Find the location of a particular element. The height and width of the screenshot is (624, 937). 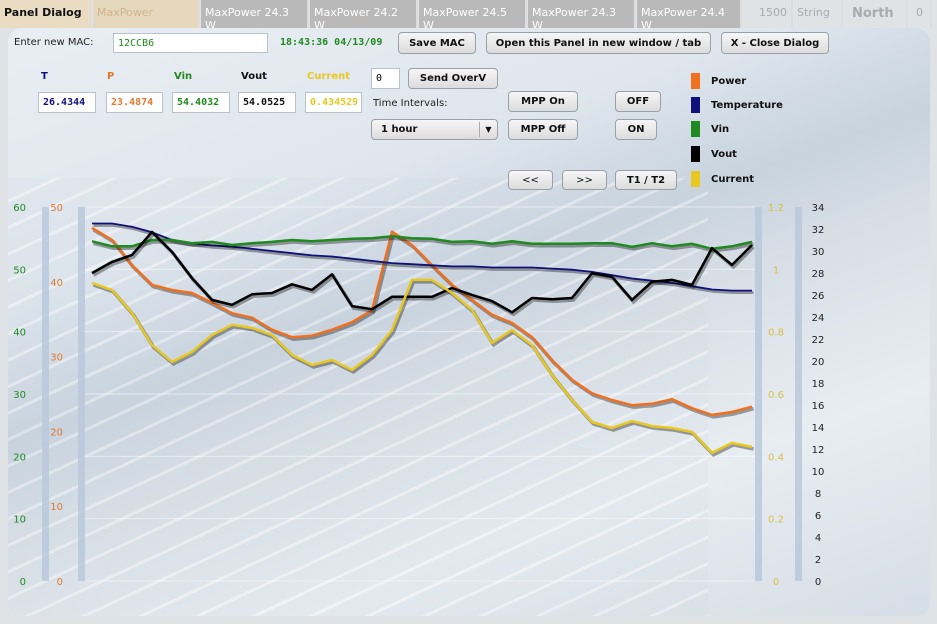

on-button: ON is located at coordinates (636, 129).